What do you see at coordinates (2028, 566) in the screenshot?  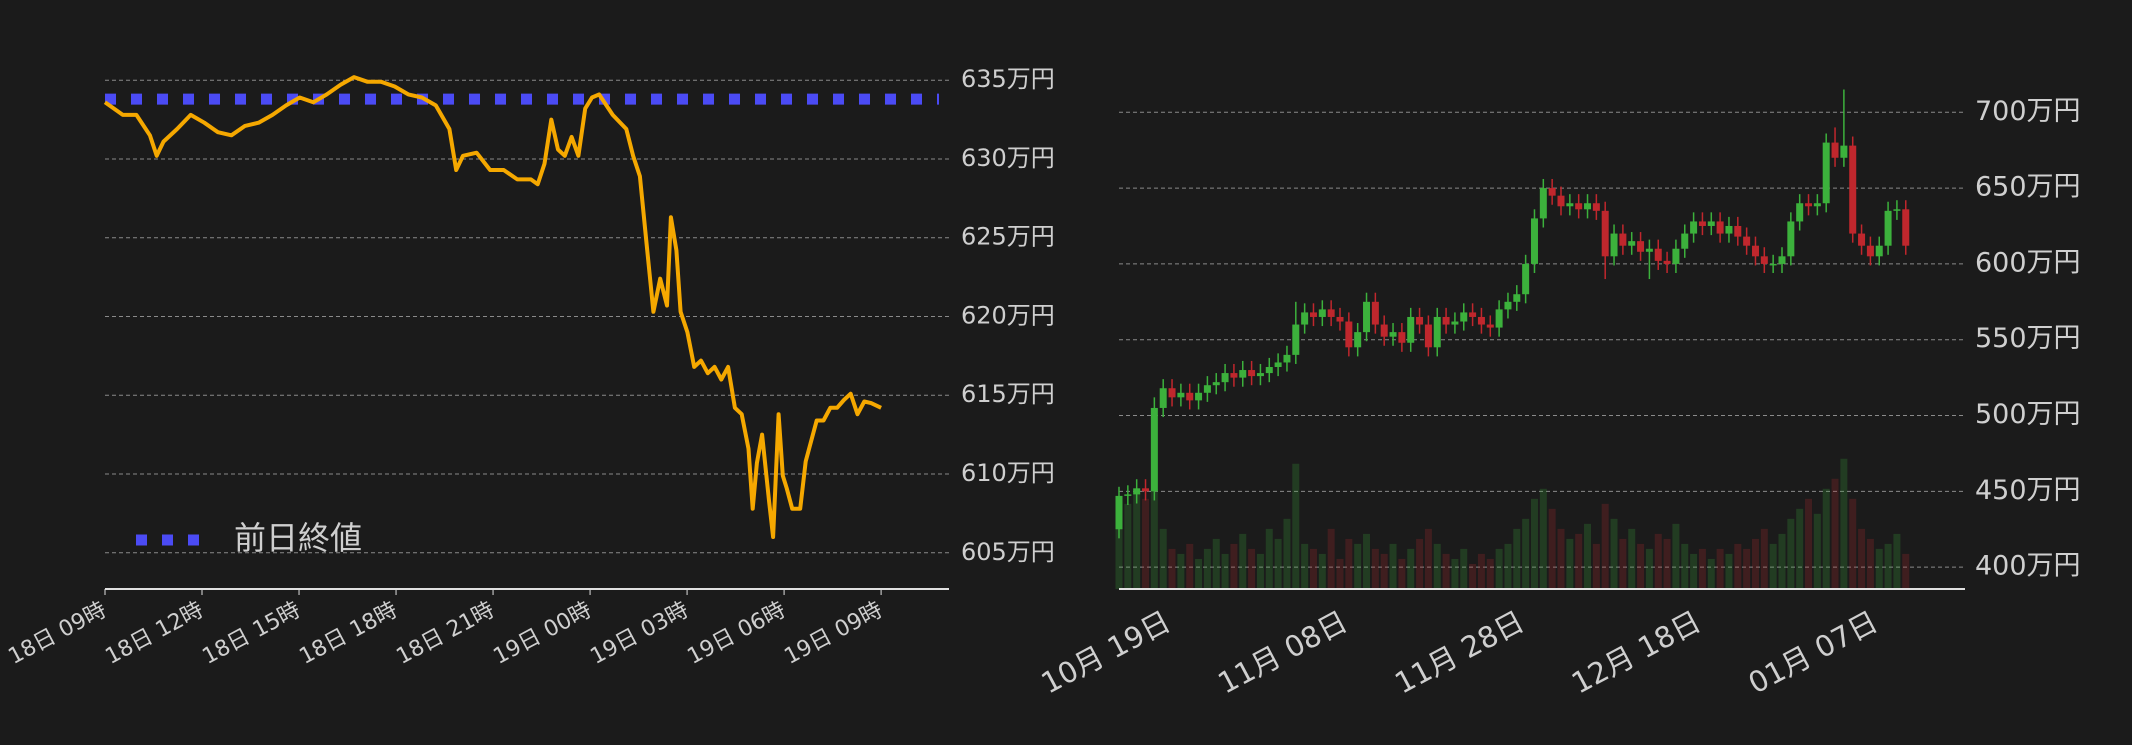 I see `y-tick-label: 400万円` at bounding box center [2028, 566].